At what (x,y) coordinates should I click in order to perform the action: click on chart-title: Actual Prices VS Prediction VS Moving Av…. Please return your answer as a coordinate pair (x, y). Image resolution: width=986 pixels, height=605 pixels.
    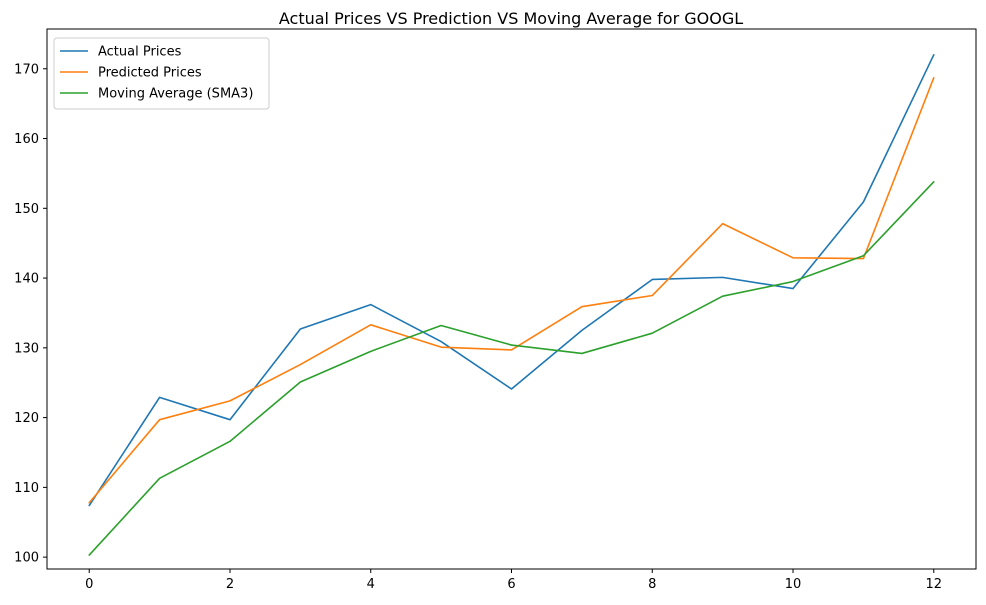
    Looking at the image, I should click on (511, 18).